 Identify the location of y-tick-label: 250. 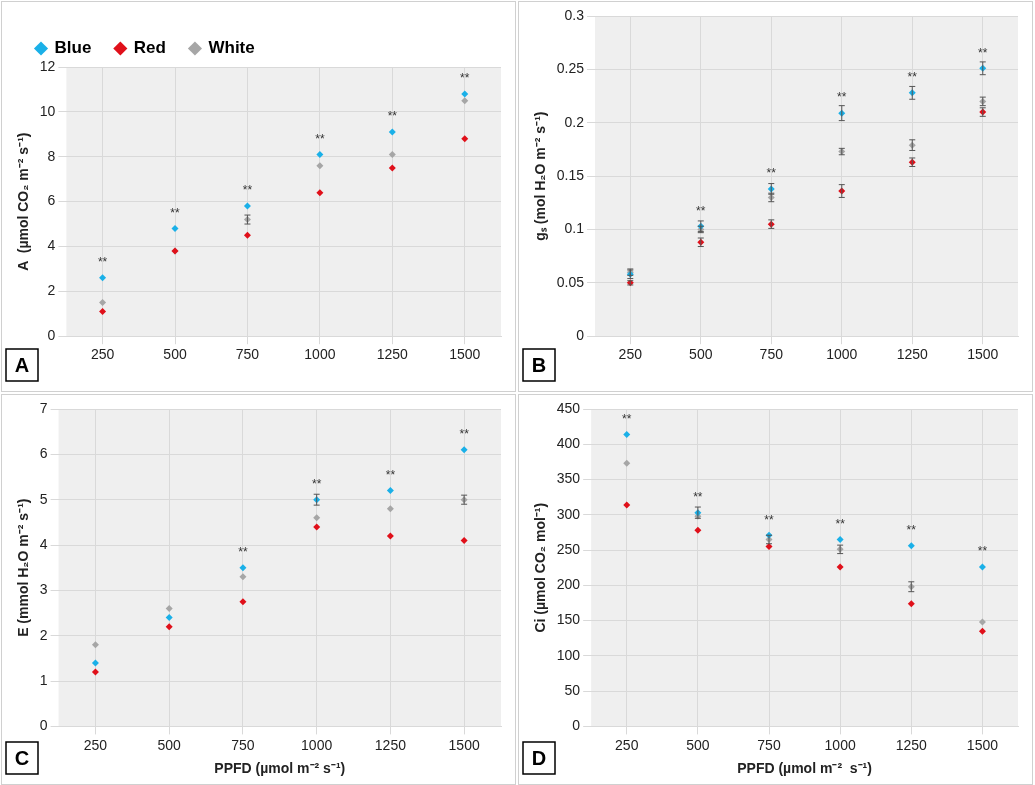
(568, 548).